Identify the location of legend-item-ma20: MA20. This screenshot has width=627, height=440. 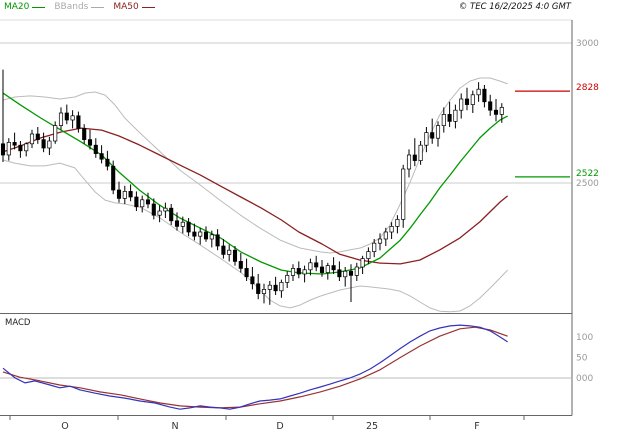
(25, 7).